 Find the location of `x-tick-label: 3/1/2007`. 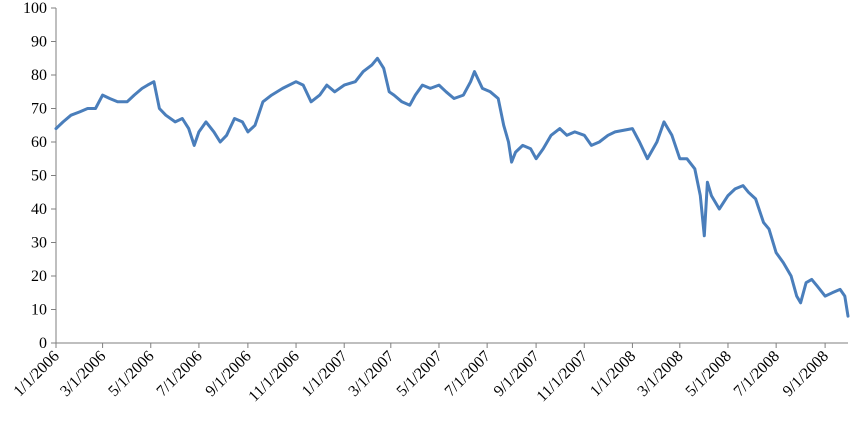

x-tick-label: 3/1/2007 is located at coordinates (371, 374).